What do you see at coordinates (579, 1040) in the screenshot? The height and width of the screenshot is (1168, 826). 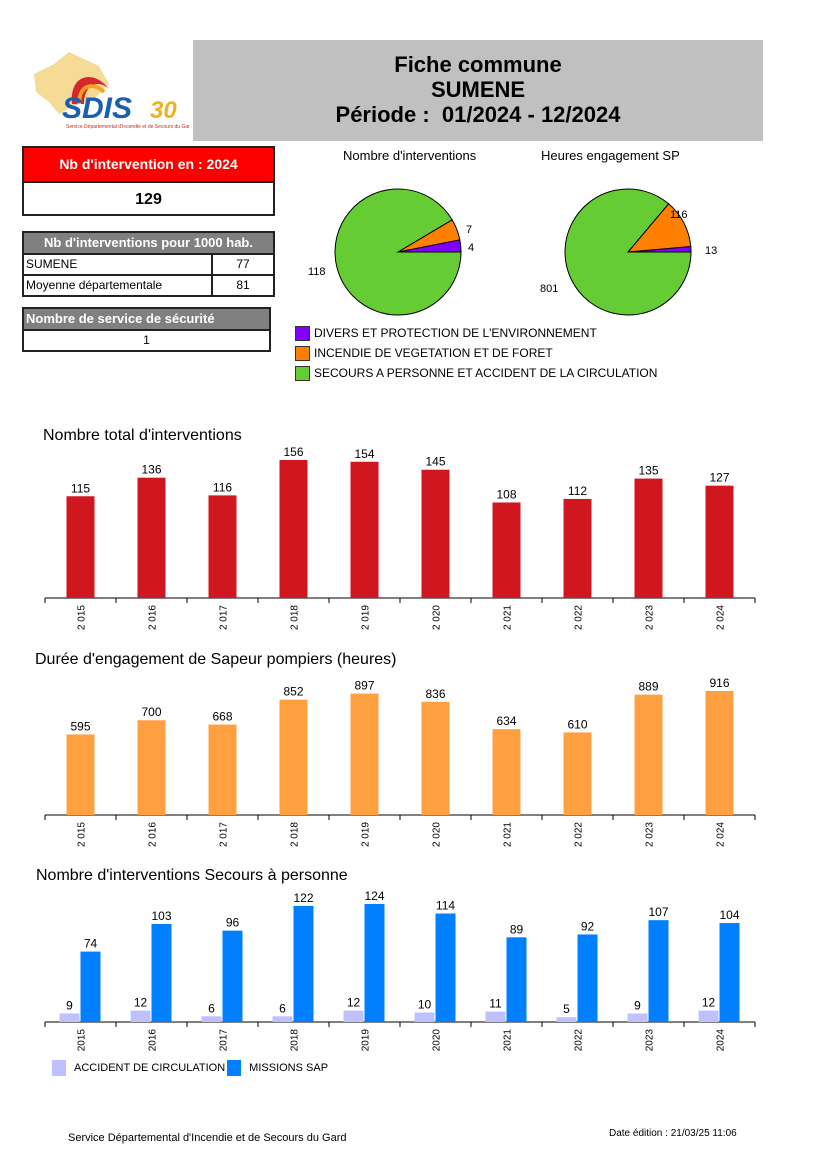 I see `x-tick-label: 2022` at bounding box center [579, 1040].